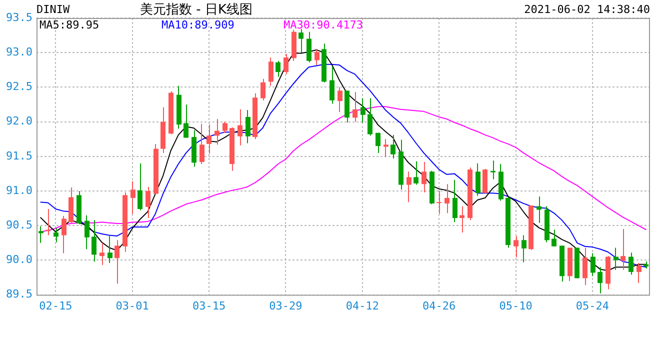 The width and height of the screenshot is (660, 360). What do you see at coordinates (439, 305) in the screenshot?
I see `x-tick-label: 04-26` at bounding box center [439, 305].